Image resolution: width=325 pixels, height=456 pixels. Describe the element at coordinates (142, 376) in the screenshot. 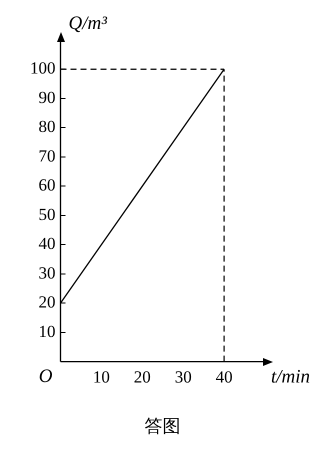

I see `x-tick-label: 20` at that location.